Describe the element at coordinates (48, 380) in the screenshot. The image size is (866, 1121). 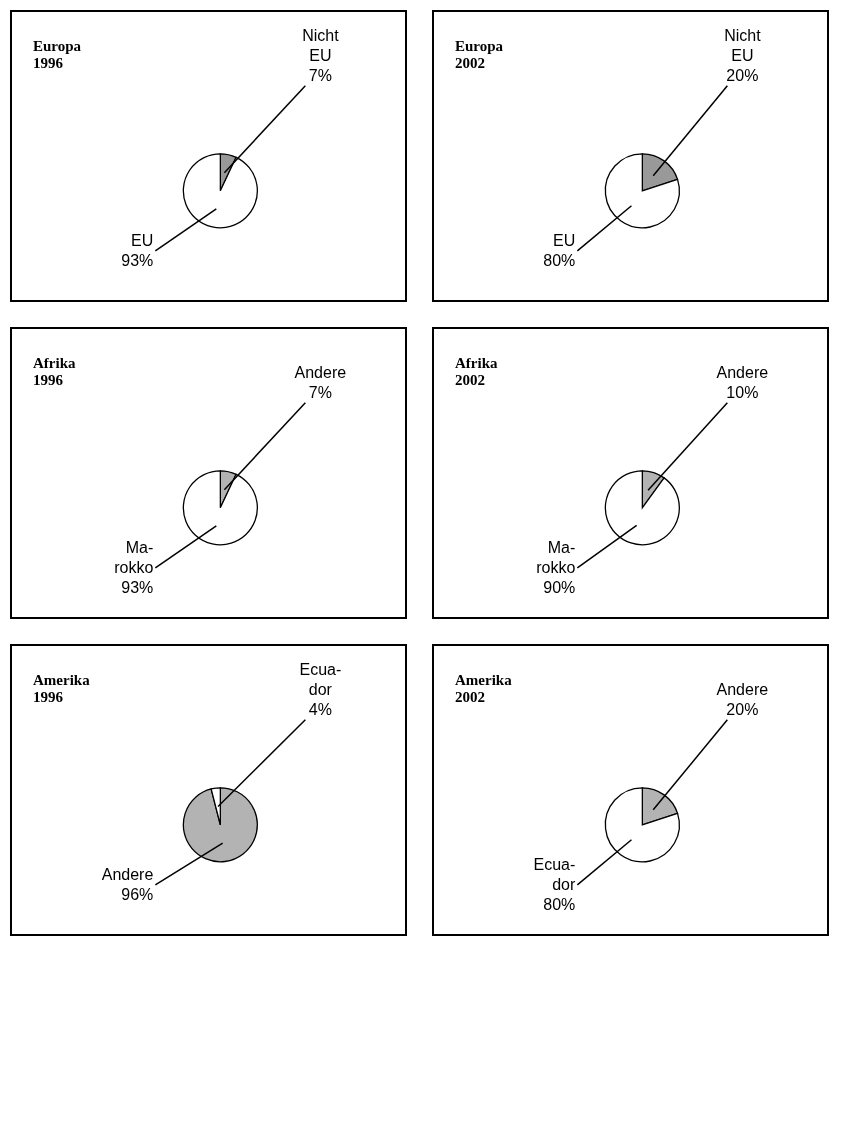
I see `chart-subtitle: 1996` at that location.